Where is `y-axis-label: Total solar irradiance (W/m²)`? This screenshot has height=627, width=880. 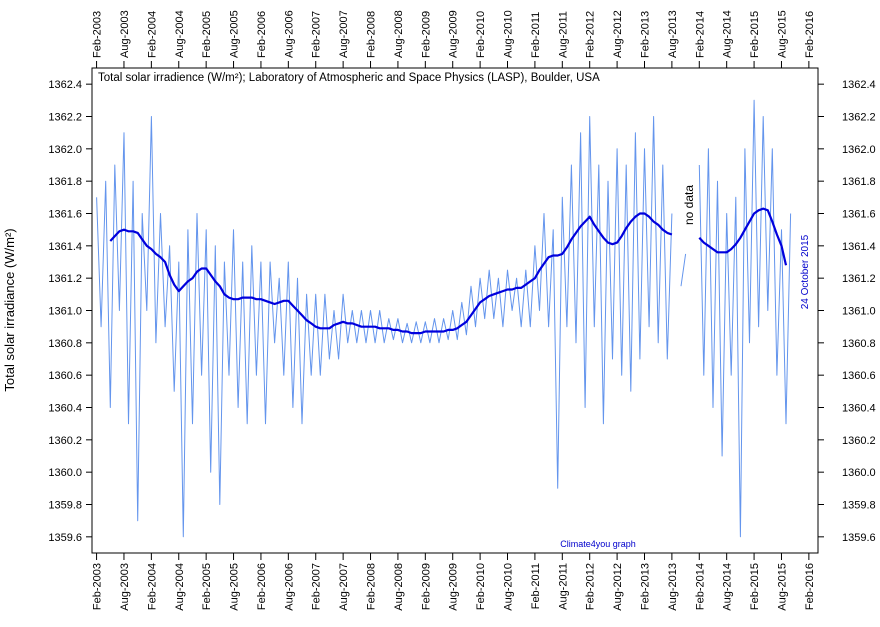 y-axis-label: Total solar irradiance (W/m²) is located at coordinates (9, 309).